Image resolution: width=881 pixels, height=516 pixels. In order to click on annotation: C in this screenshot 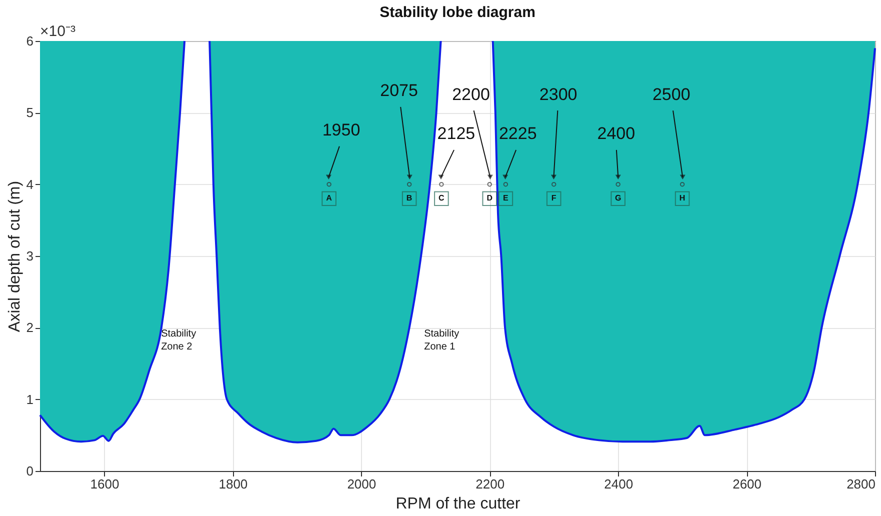, I will do `click(441, 198)`.